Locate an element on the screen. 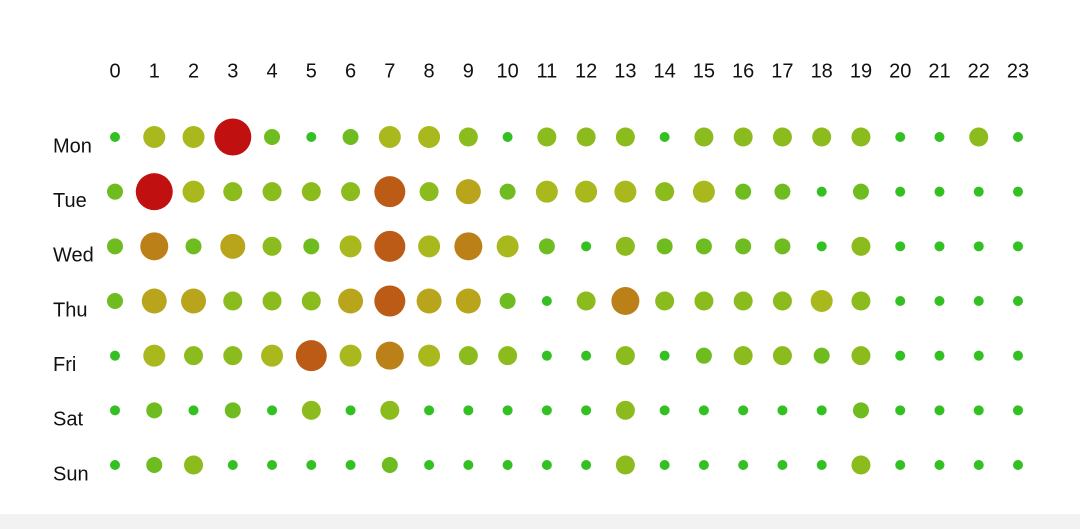 Image resolution: width=1080 pixels, height=529 pixels. day-label: Sat is located at coordinates (68, 420).